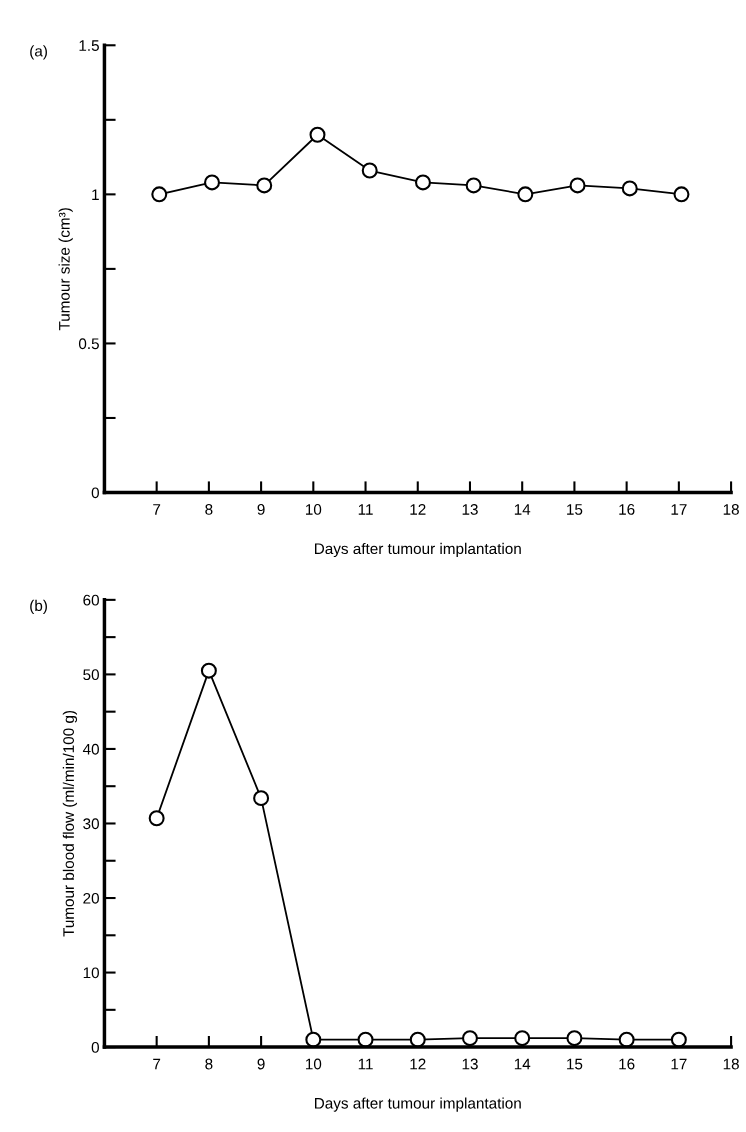 The height and width of the screenshot is (1132, 746). Describe the element at coordinates (65, 269) in the screenshot. I see `y-axis-title: Tumour size (cm³)` at that location.